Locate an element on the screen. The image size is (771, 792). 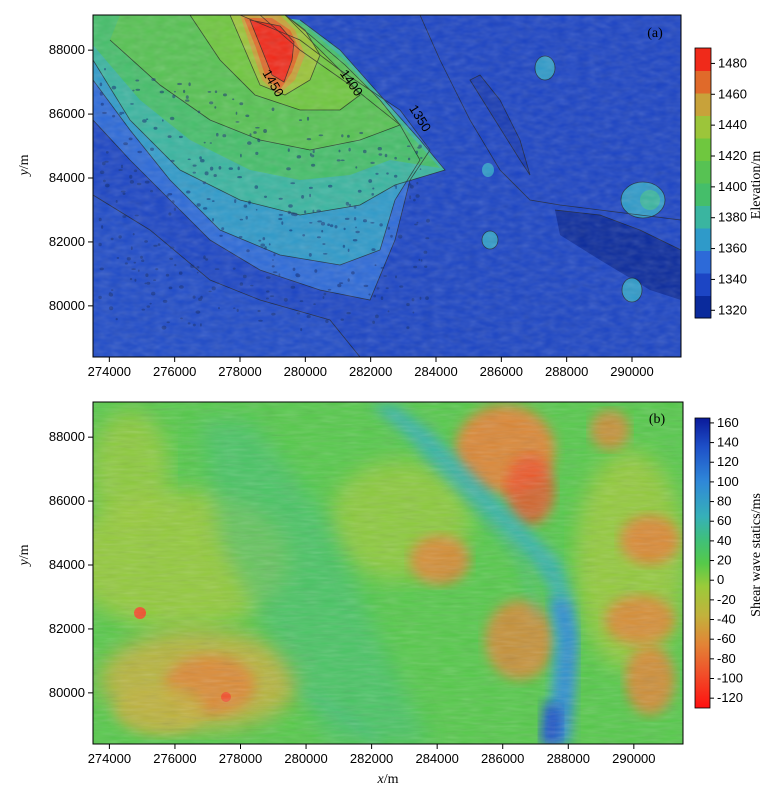
colorbar-tick-label: 1420 is located at coordinates (732, 155).